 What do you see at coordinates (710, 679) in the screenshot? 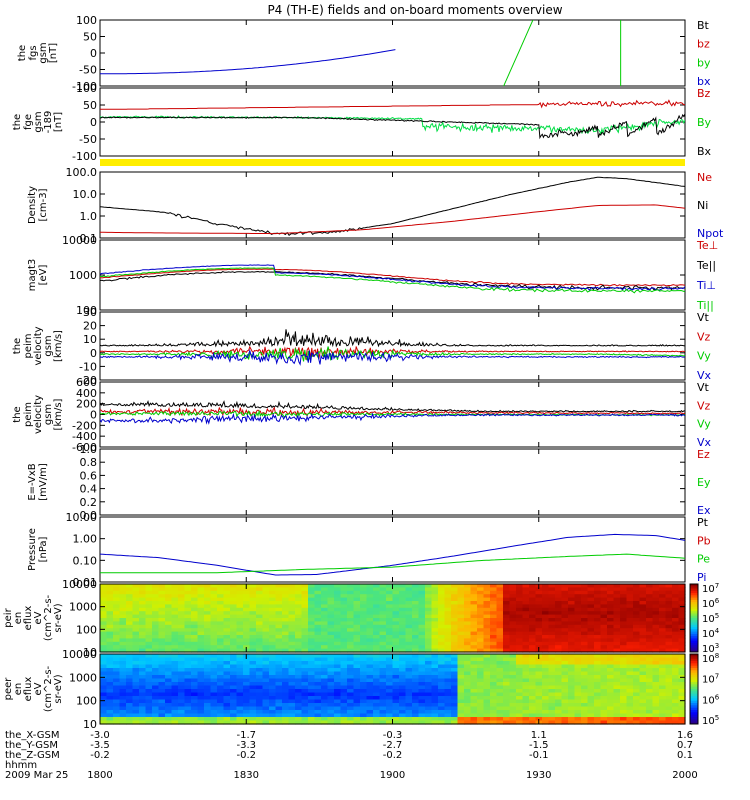
I see `colorbar-label: 107` at bounding box center [710, 679].